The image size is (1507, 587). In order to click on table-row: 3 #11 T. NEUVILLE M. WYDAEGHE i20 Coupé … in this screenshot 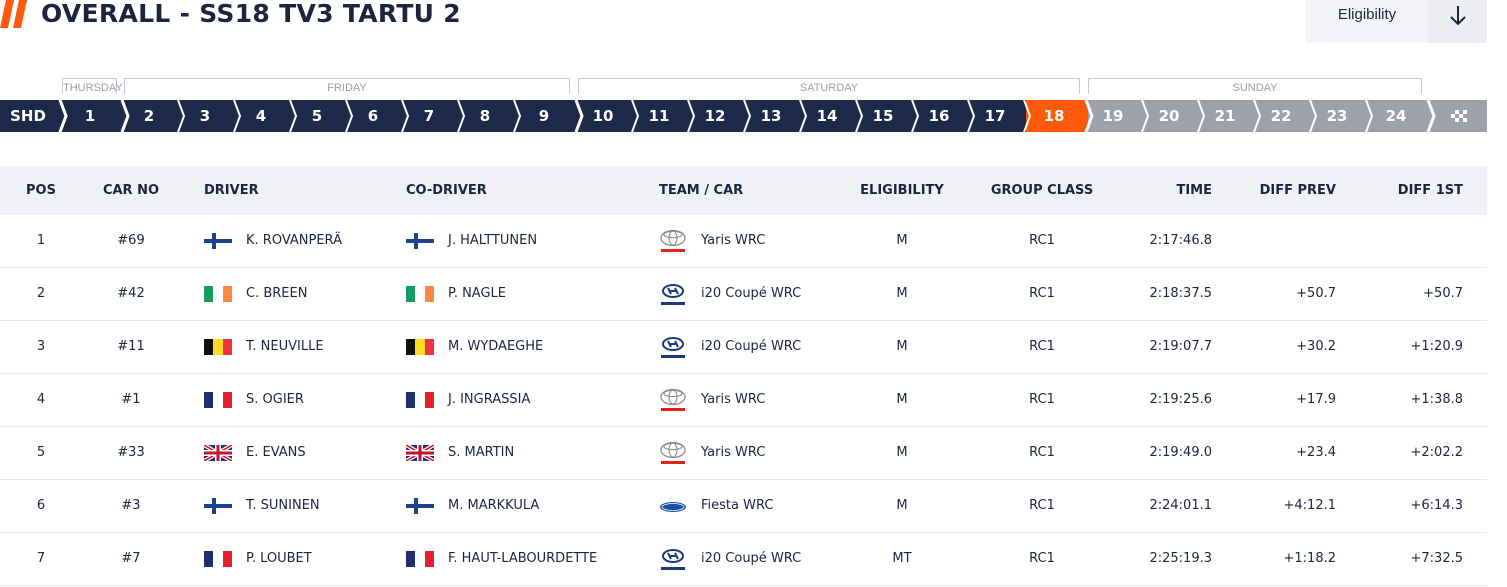, I will do `click(743, 347)`.